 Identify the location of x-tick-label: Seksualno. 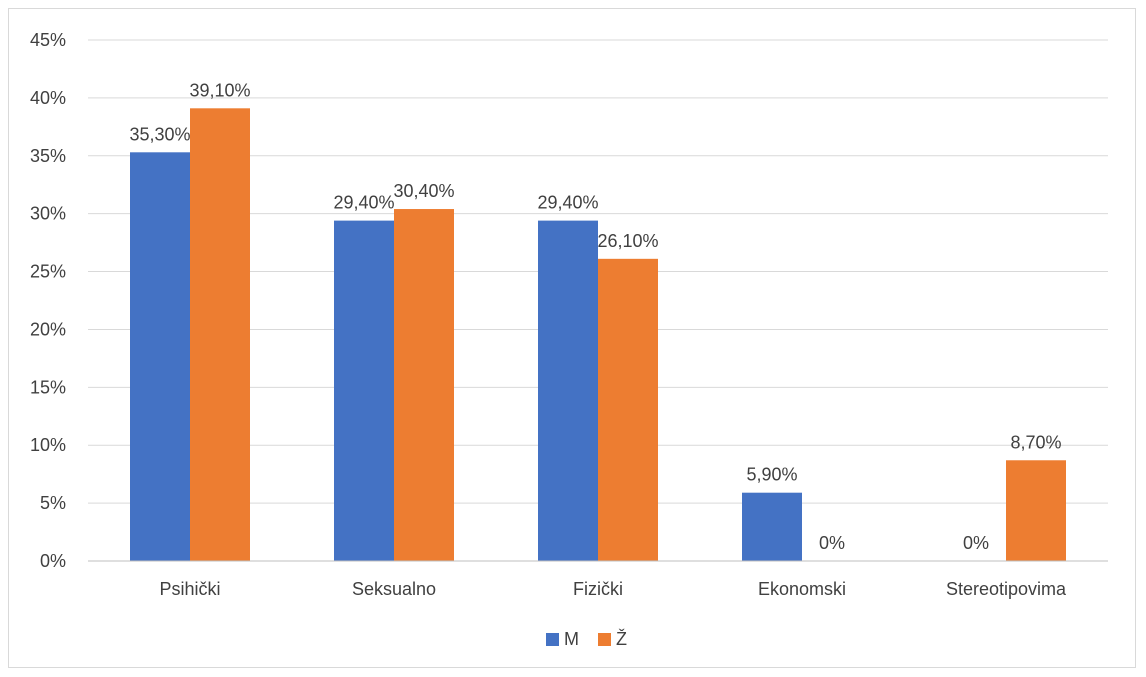
(394, 589).